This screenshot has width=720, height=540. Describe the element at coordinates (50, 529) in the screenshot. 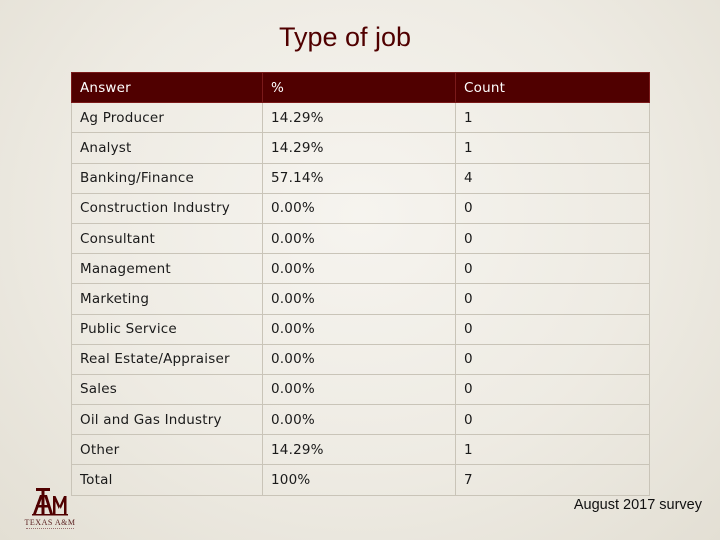

I see `logo-divider` at that location.